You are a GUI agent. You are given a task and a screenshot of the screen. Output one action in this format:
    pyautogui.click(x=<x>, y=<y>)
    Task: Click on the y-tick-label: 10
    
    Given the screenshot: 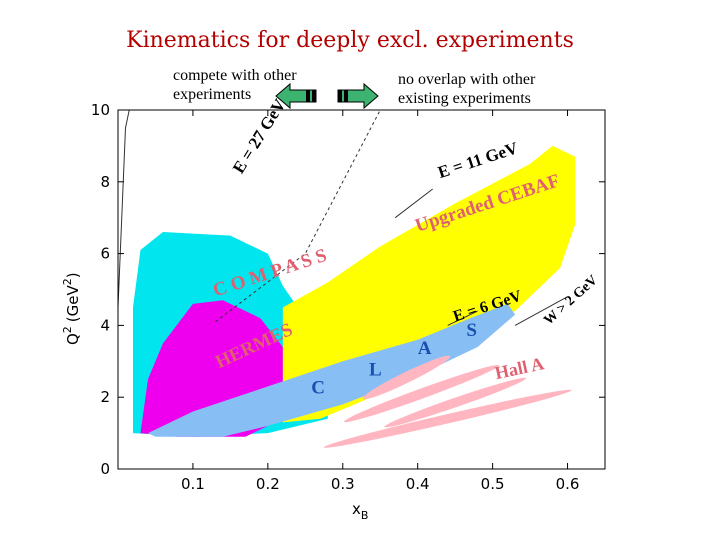 What is the action you would take?
    pyautogui.click(x=100, y=110)
    